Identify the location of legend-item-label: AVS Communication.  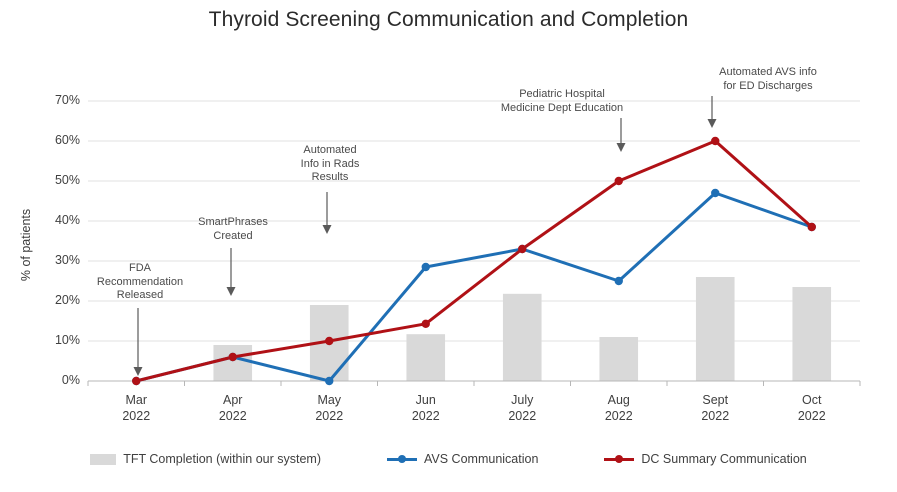
(481, 459).